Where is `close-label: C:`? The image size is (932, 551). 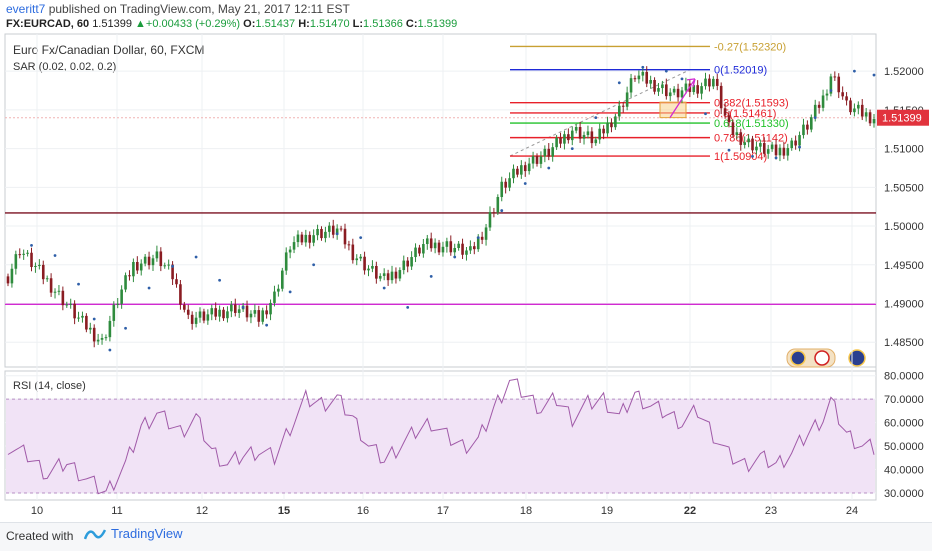
close-label: C: is located at coordinates (411, 24).